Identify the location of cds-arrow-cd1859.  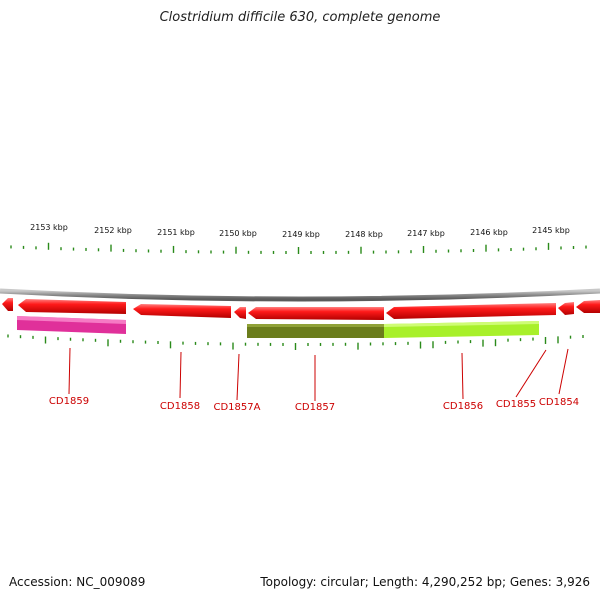
(72, 306).